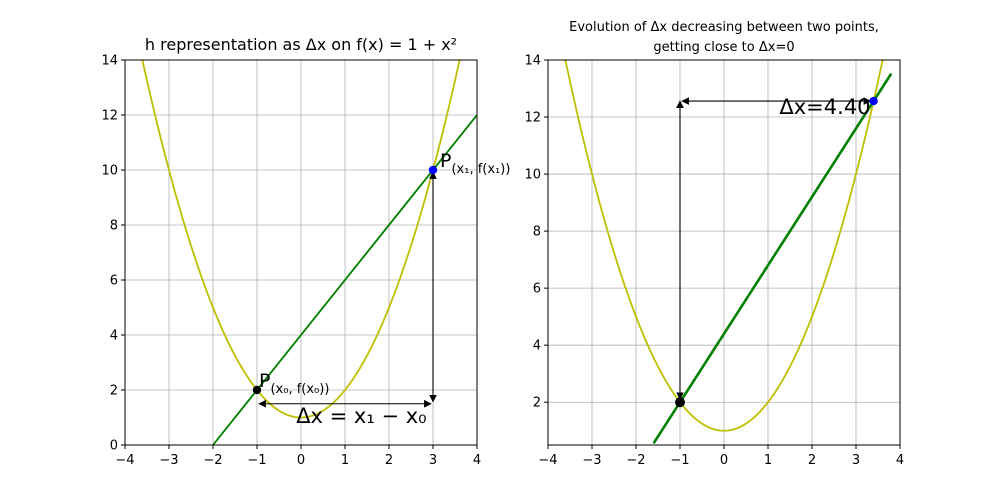 The image size is (1000, 500). I want to click on left-point-1-subscript: (x₁, f(x₁)), so click(480, 169).